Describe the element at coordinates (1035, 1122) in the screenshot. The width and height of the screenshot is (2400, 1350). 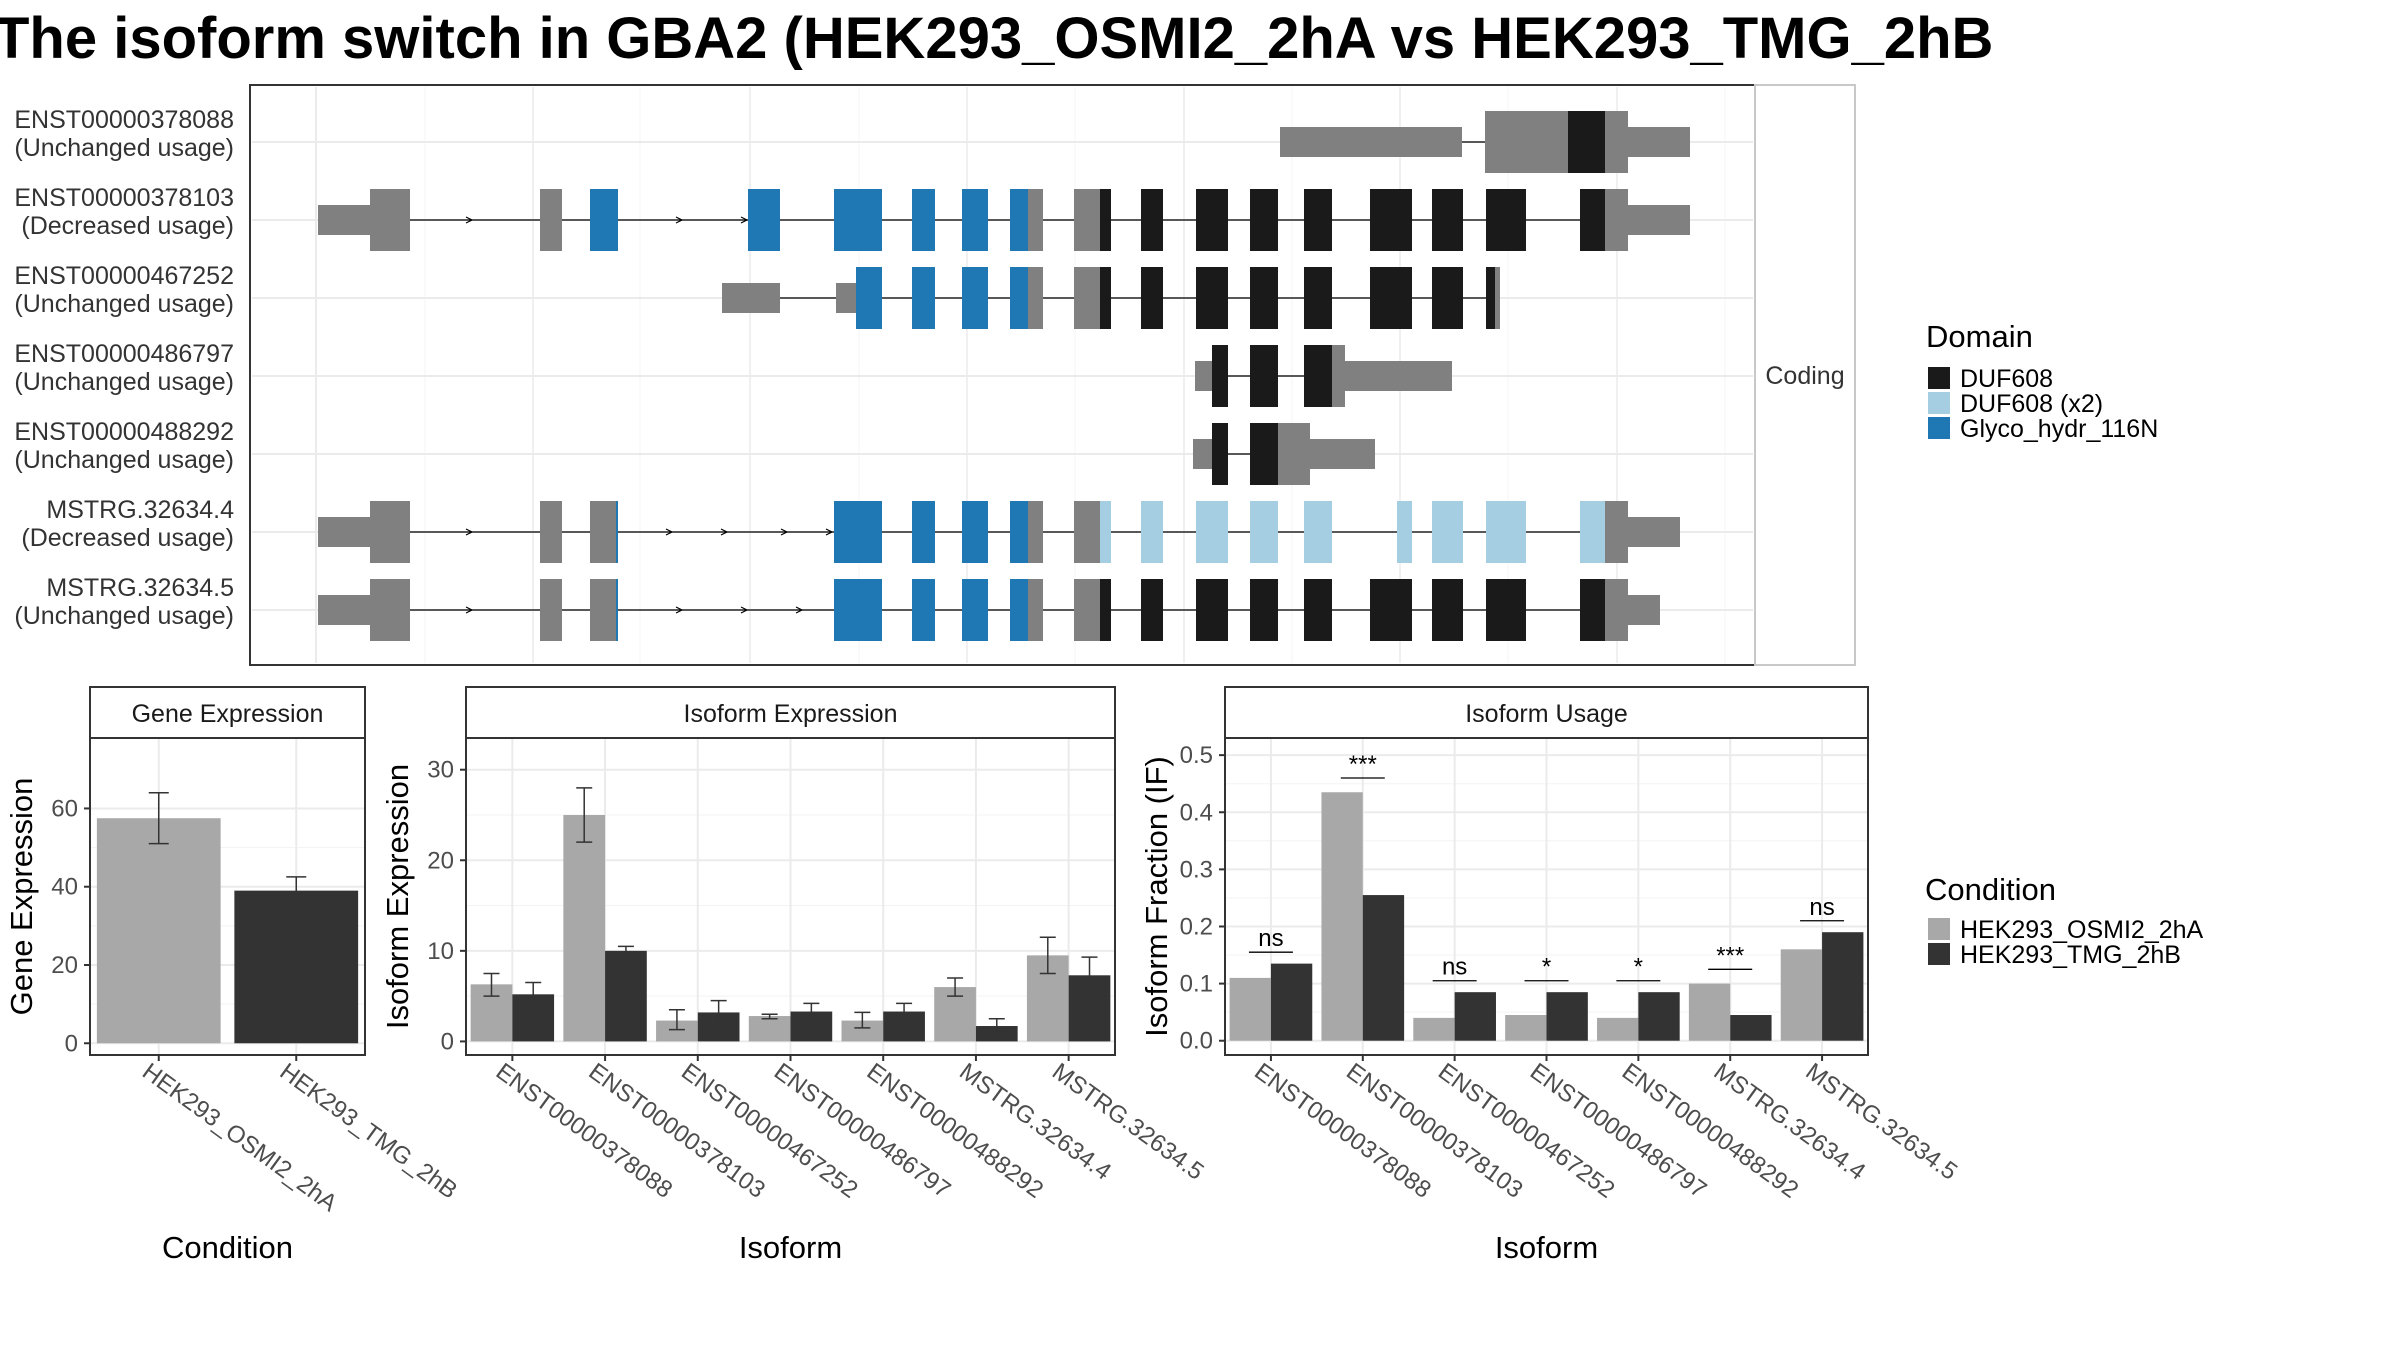
I see `x-tick-label: MSTRG.32634.4` at that location.